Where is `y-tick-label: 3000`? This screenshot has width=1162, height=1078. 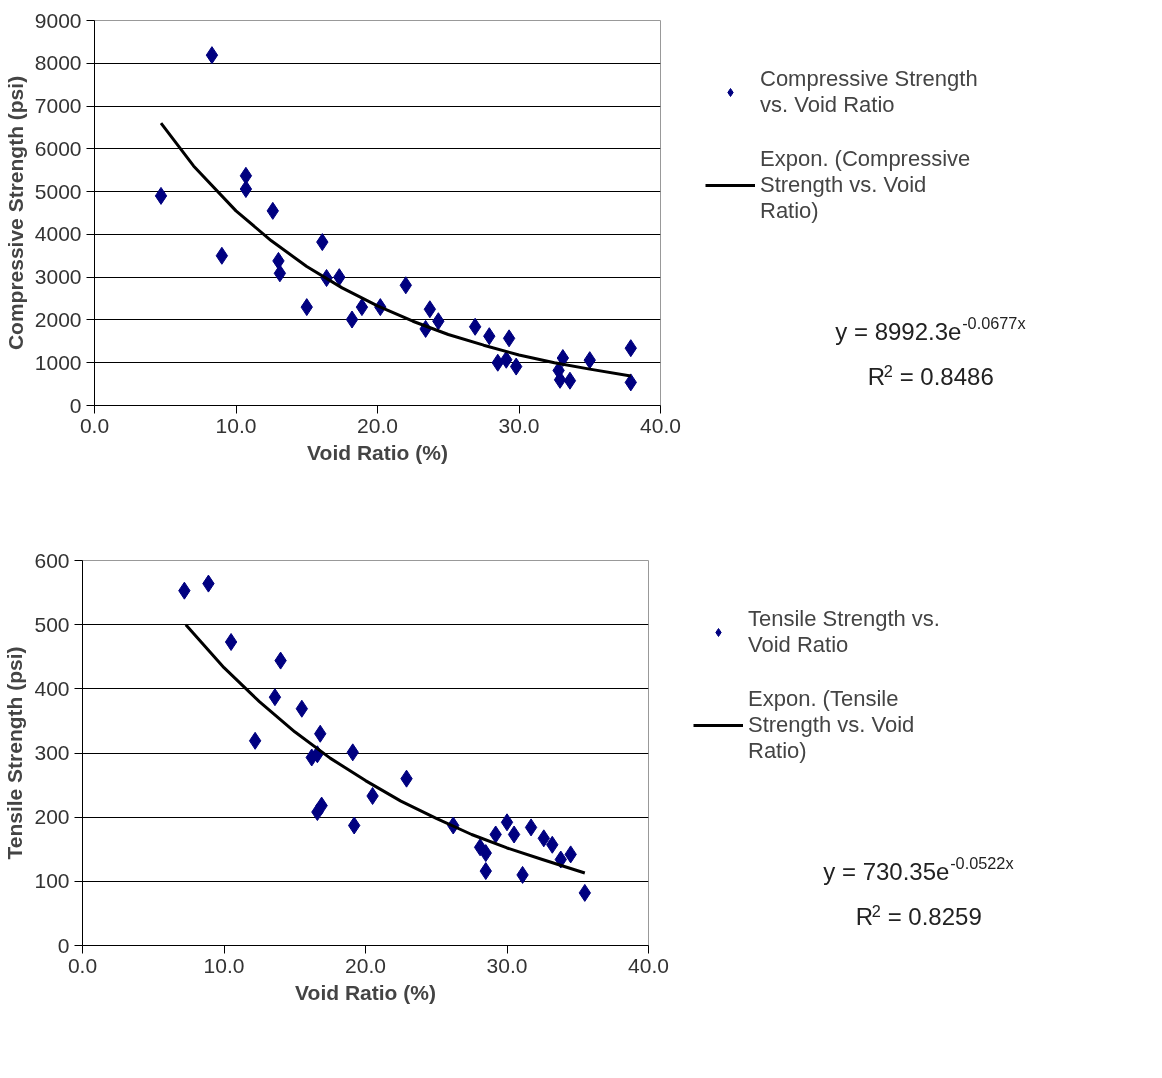
y-tick-label: 3000 is located at coordinates (58, 277).